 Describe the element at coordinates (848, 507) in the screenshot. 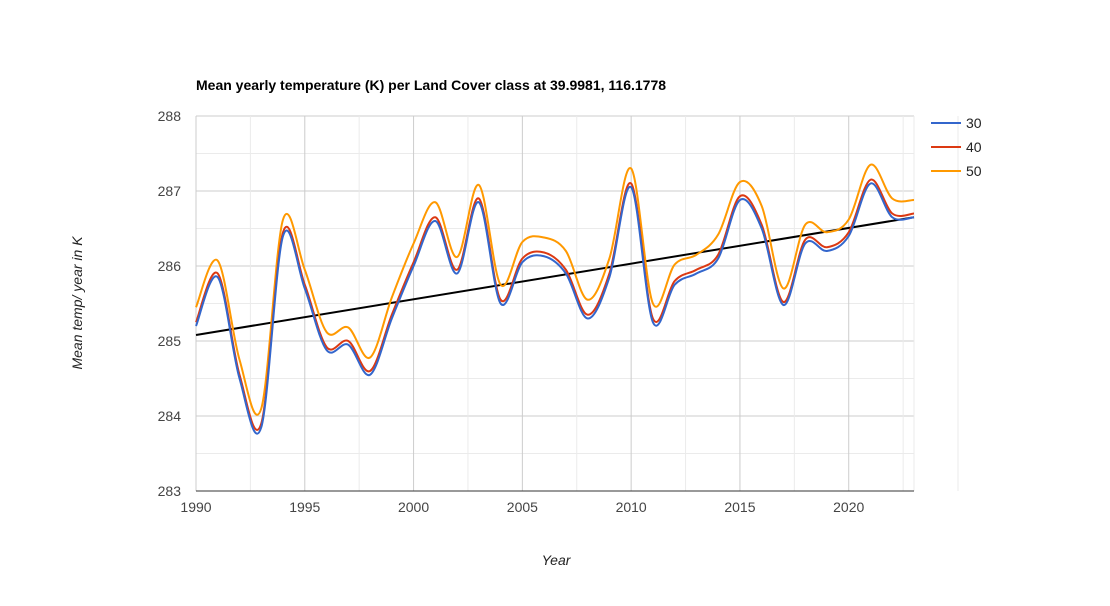

I see `x-tick-label: 2020` at that location.